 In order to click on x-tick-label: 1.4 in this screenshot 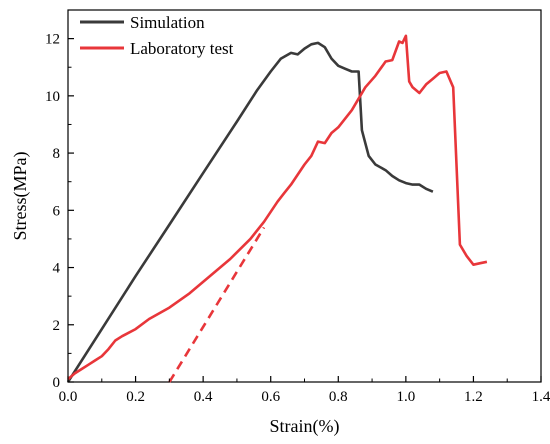, I will do `click(541, 397)`.